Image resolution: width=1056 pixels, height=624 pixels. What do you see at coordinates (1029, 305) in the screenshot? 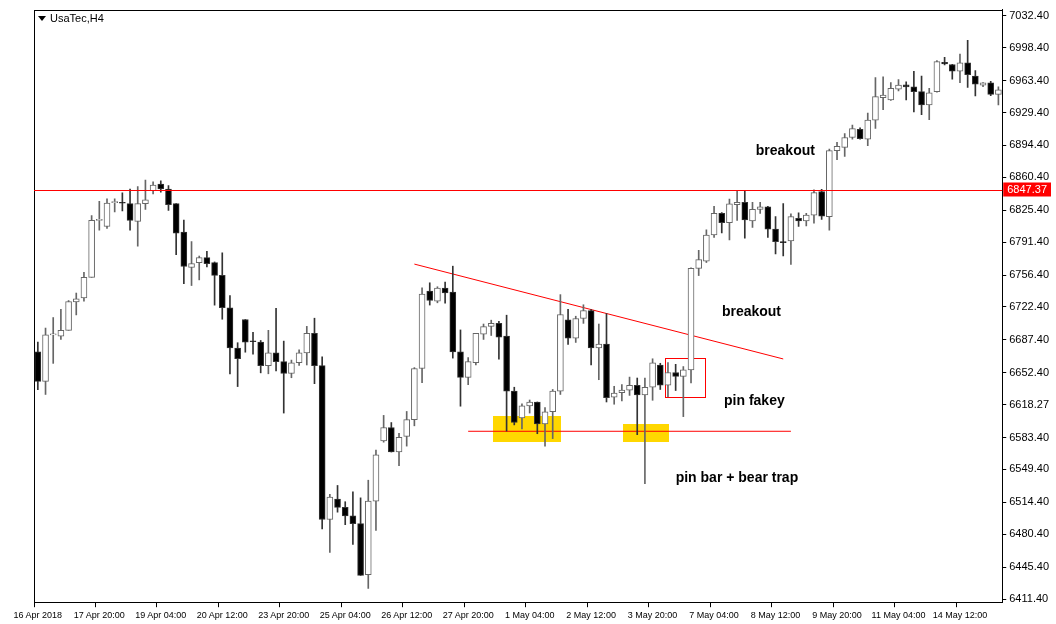
I see `y-tick-label: 6722.40` at bounding box center [1029, 305].